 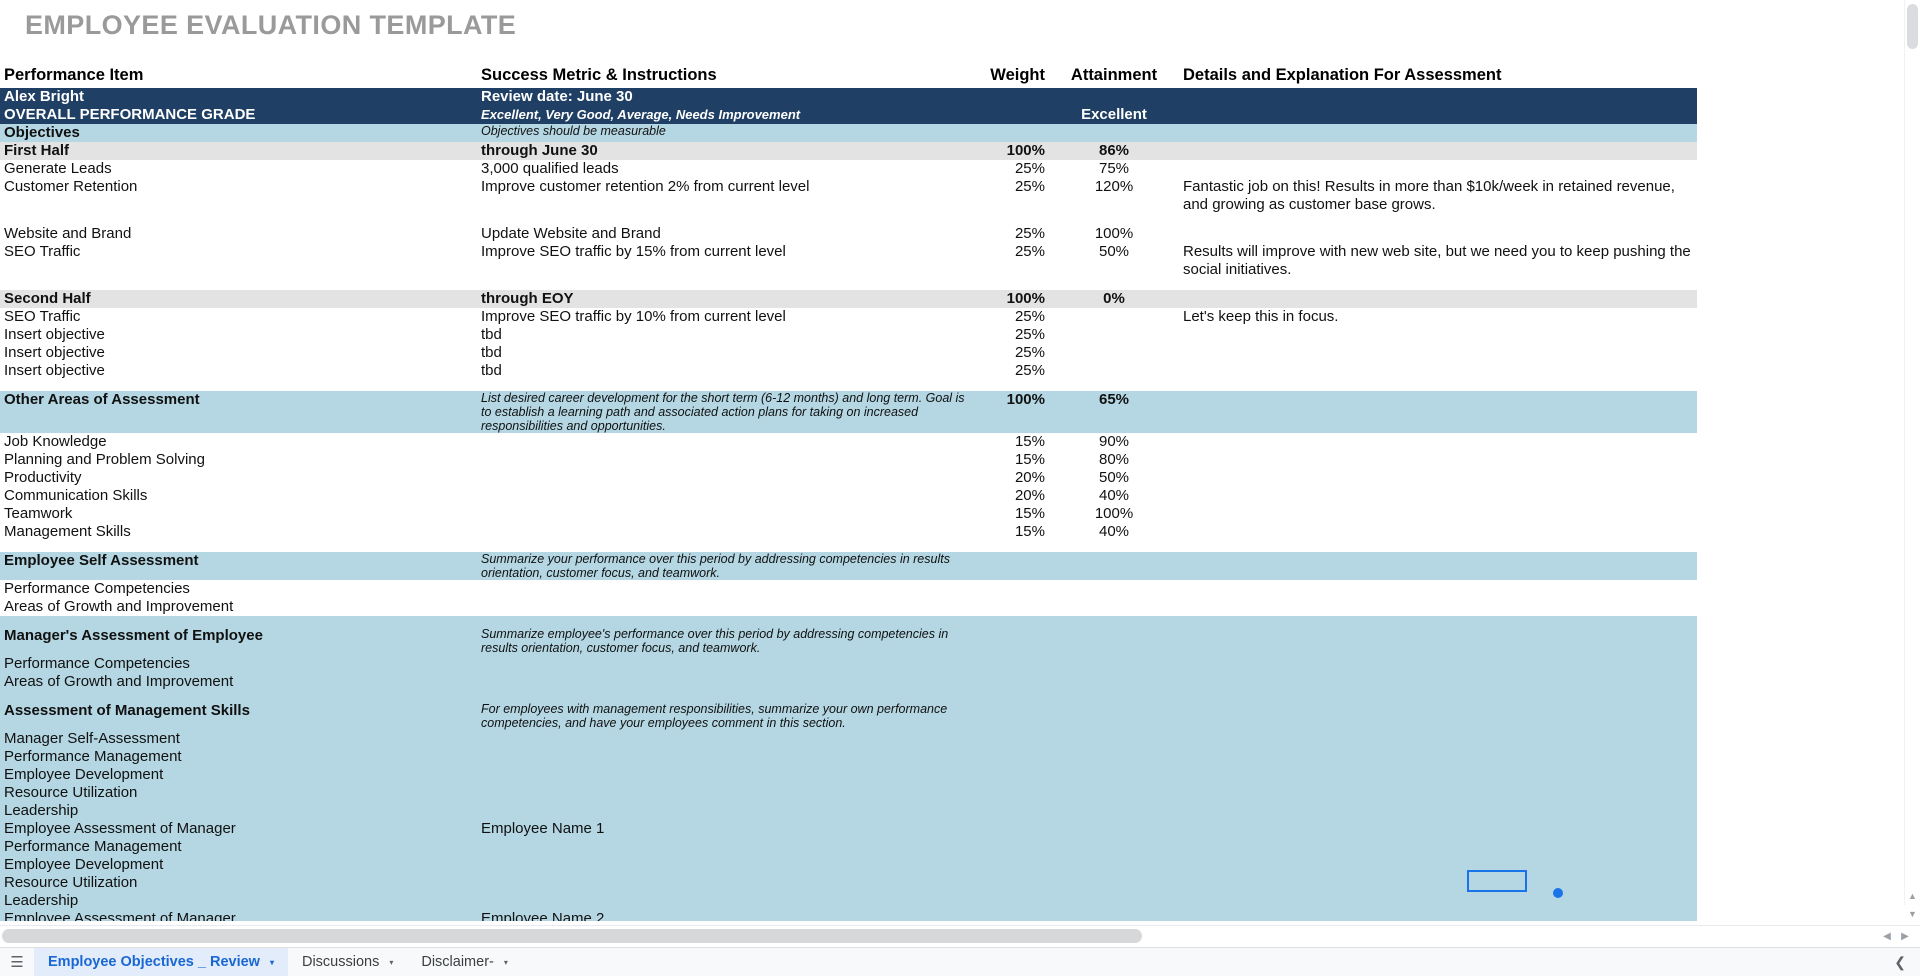 What do you see at coordinates (238, 607) in the screenshot?
I see `cell-performance-item: Areas of Growth and Improvement` at bounding box center [238, 607].